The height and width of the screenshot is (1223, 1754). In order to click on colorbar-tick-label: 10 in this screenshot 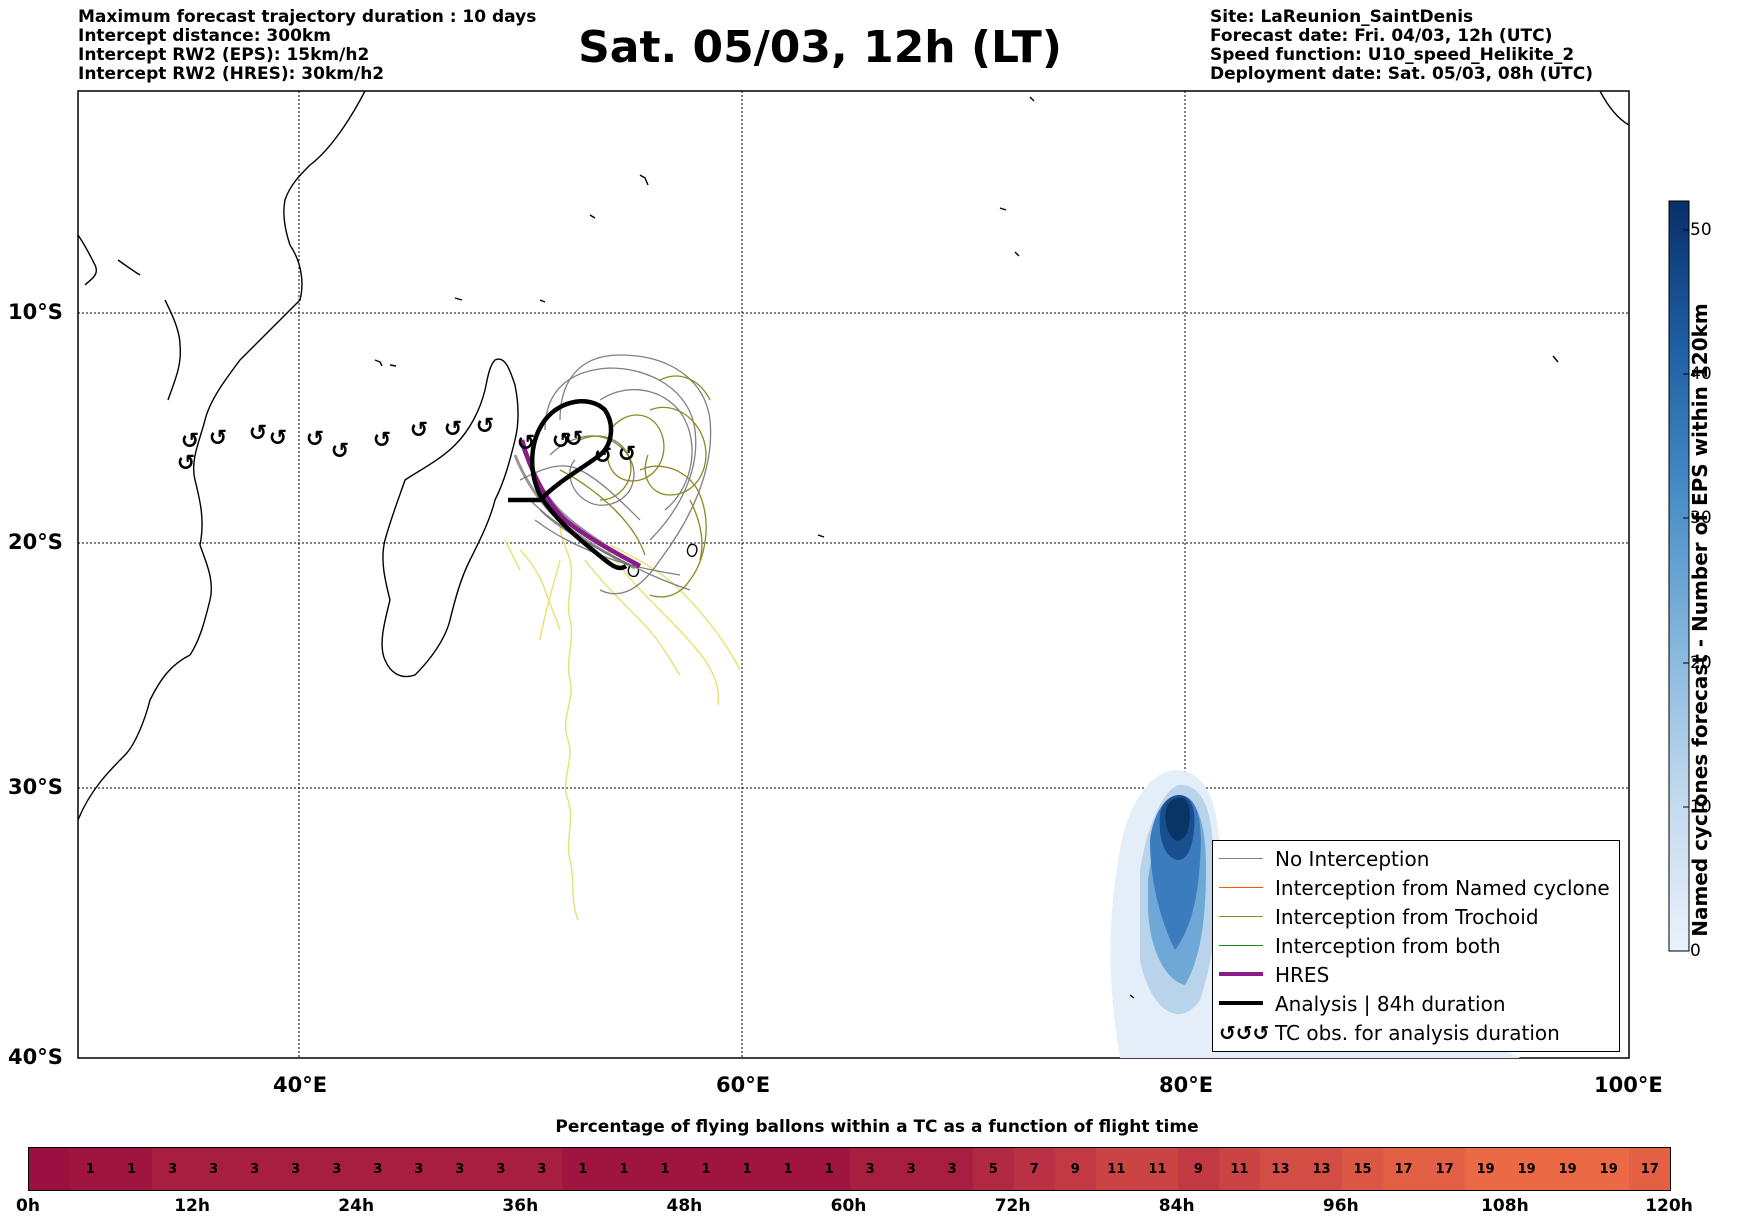, I will do `click(1701, 807)`.